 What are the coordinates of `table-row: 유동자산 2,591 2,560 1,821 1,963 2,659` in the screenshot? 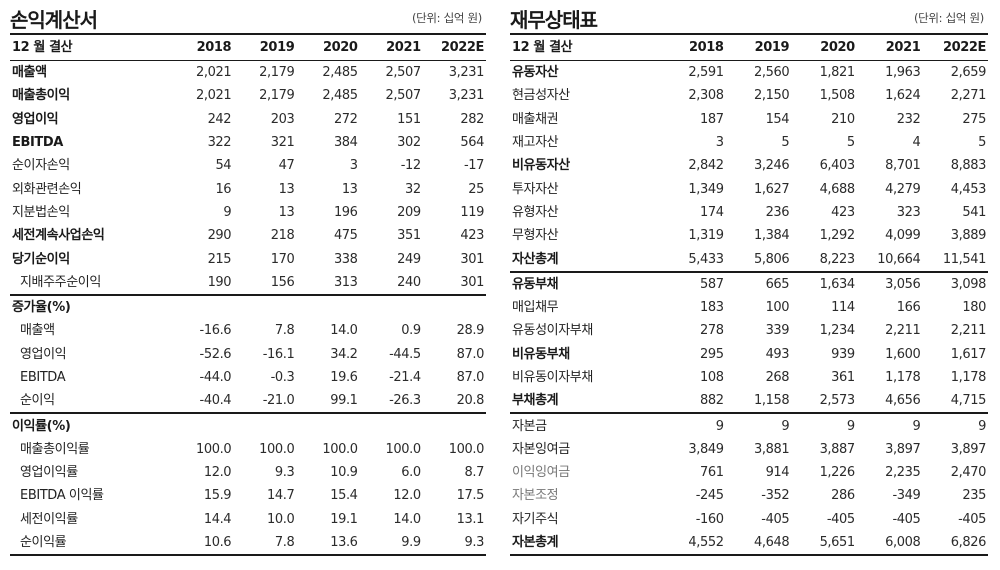 It's located at (749, 73).